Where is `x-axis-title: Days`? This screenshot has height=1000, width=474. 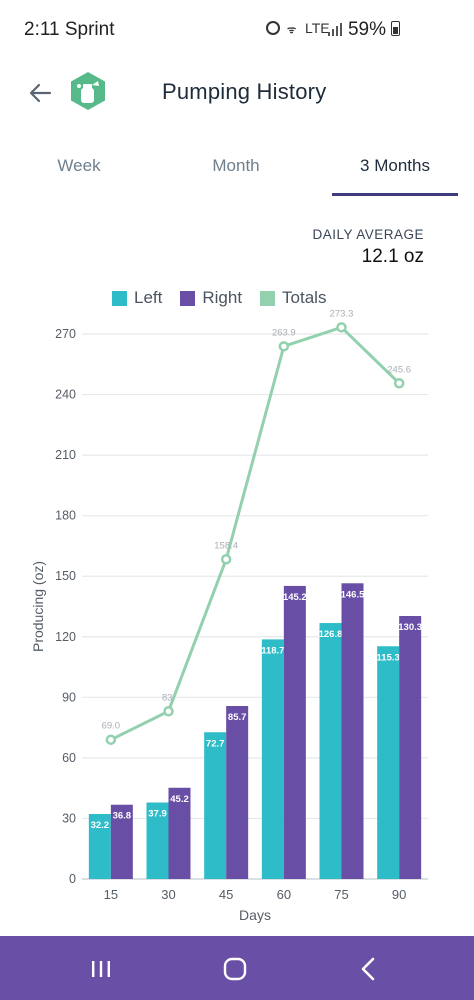
x-axis-title: Days is located at coordinates (255, 915).